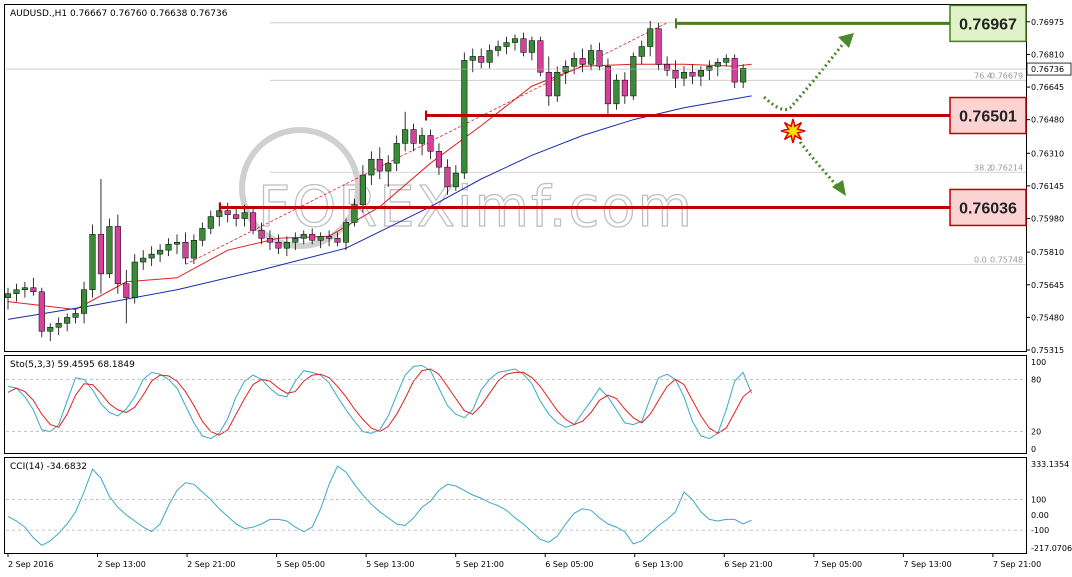 The height and width of the screenshot is (577, 1072). Describe the element at coordinates (31, 564) in the screenshot. I see `time-tick-label-0: 2 Sep 2016` at that location.